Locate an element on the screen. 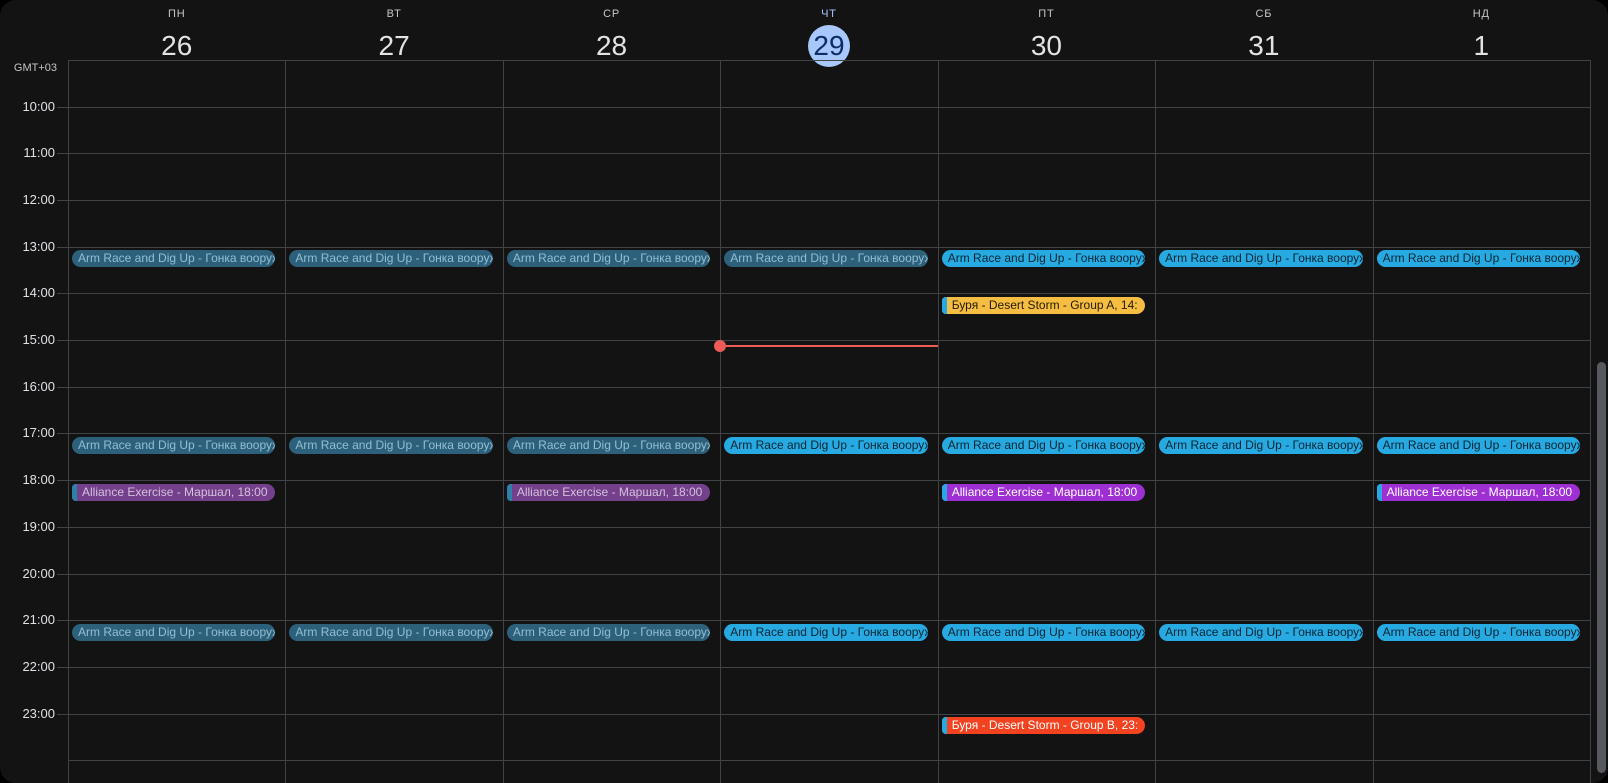 The width and height of the screenshot is (1608, 783). column-header-пн: ПН 26 is located at coordinates (176, 36).